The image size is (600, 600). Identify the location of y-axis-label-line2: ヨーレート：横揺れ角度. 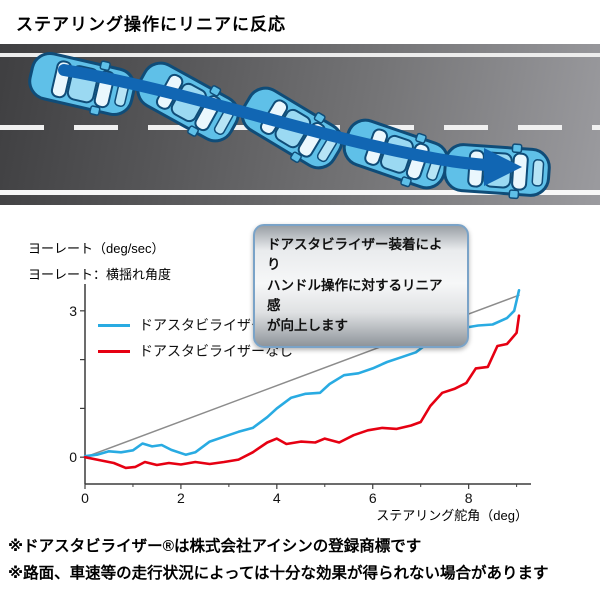
(100, 274).